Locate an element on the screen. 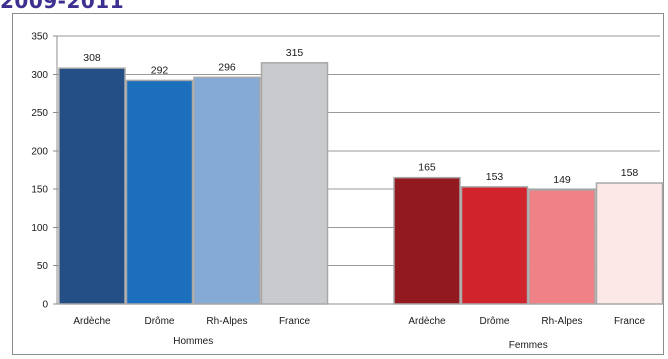 The width and height of the screenshot is (668, 359). y-tick-label: 350 is located at coordinates (39, 37).